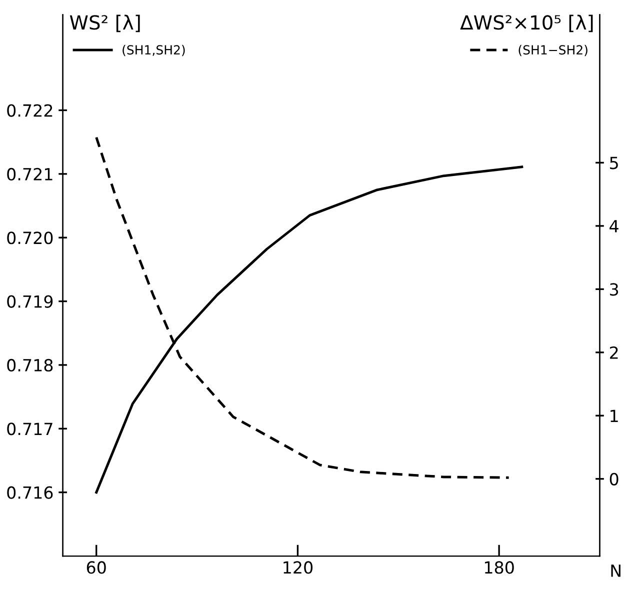 This screenshot has width=628, height=589. What do you see at coordinates (30, 365) in the screenshot?
I see `y-tick-label: 0.718` at bounding box center [30, 365].